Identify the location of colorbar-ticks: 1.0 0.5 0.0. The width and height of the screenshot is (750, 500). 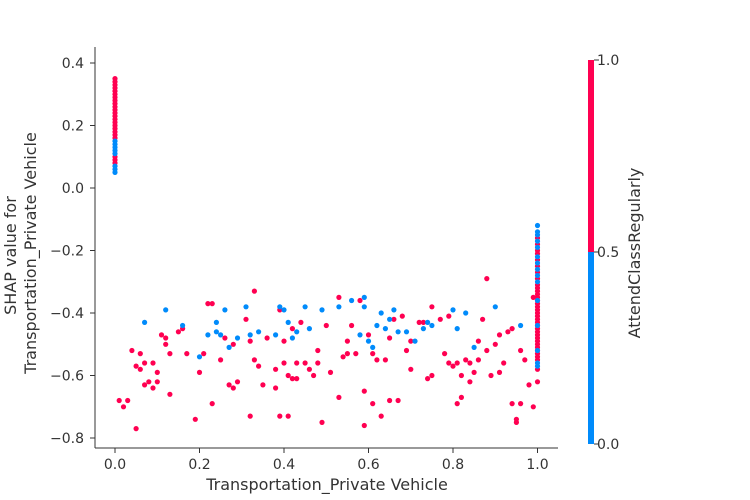
(606, 253).